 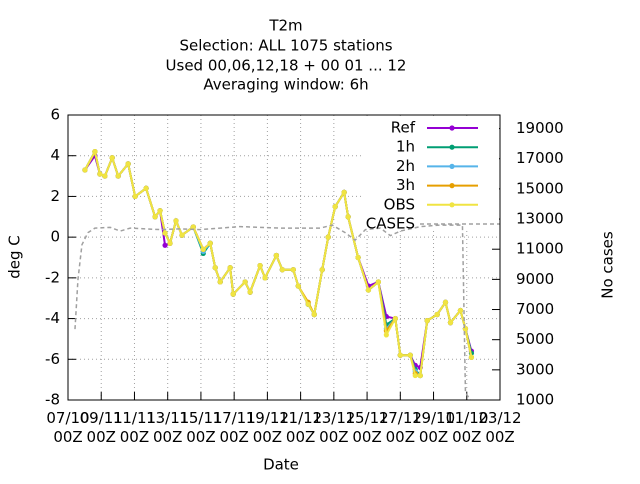 I want to click on y-tick-label: -2, so click(x=52, y=277).